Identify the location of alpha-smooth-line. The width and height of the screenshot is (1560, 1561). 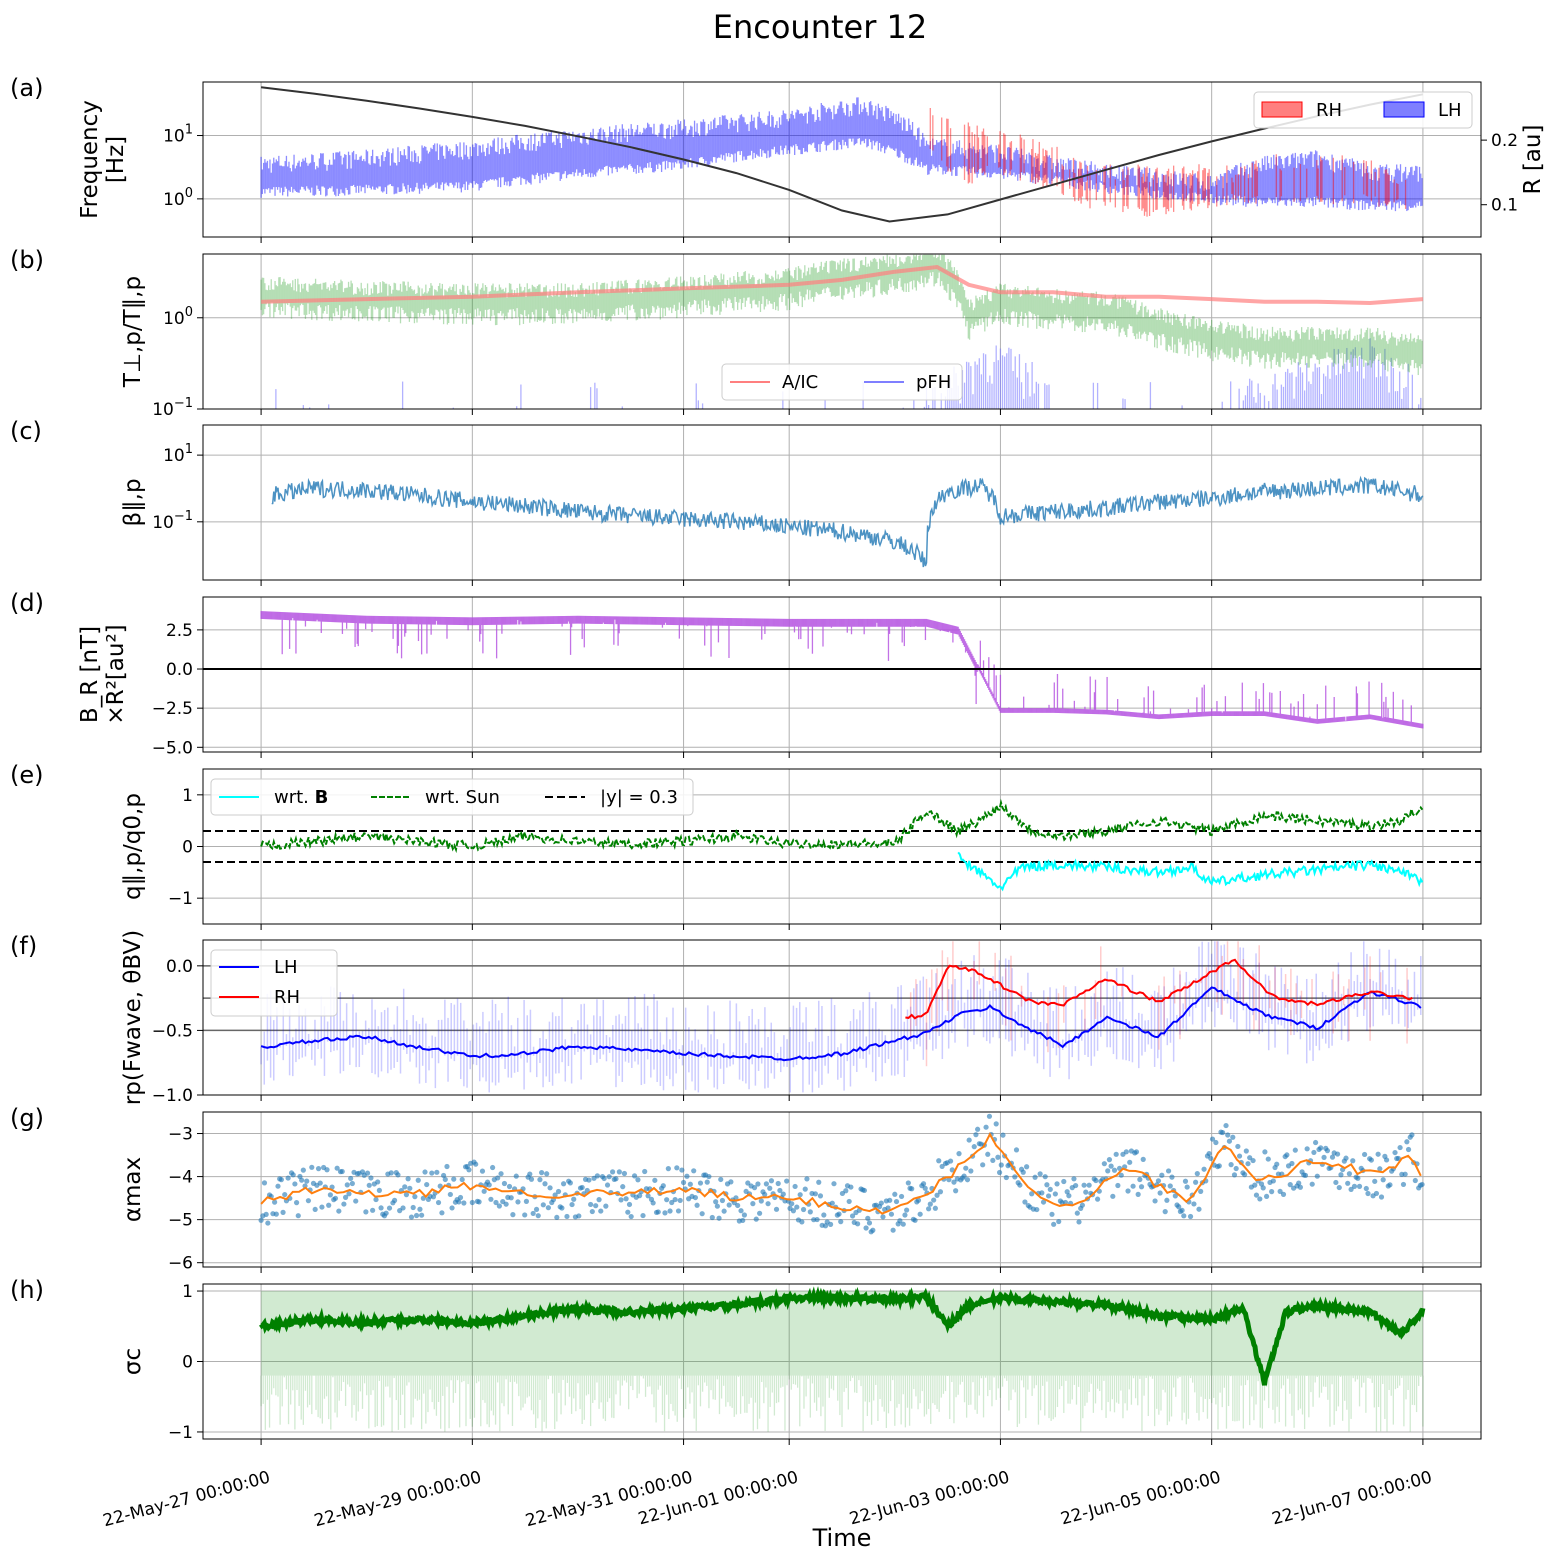
(841, 1173).